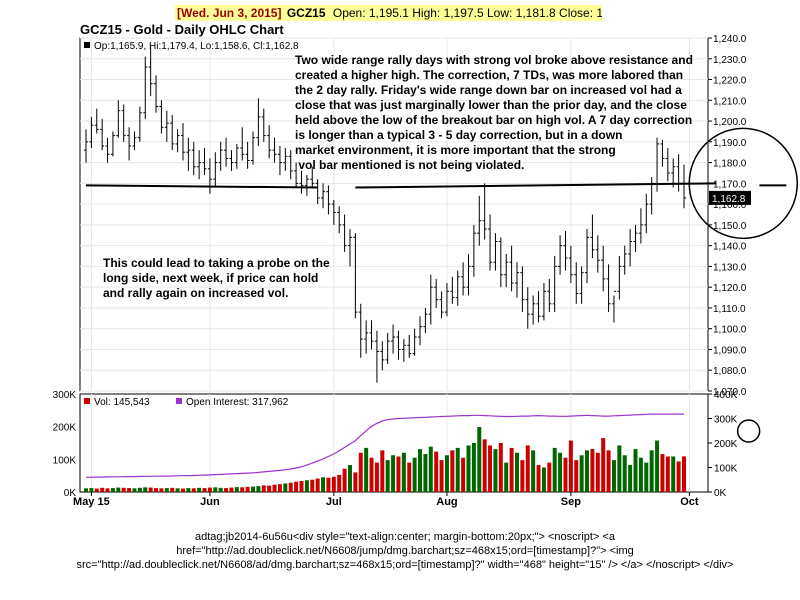 The width and height of the screenshot is (800, 600). Describe the element at coordinates (571, 502) in the screenshot. I see `x-tick-label: Sep` at that location.